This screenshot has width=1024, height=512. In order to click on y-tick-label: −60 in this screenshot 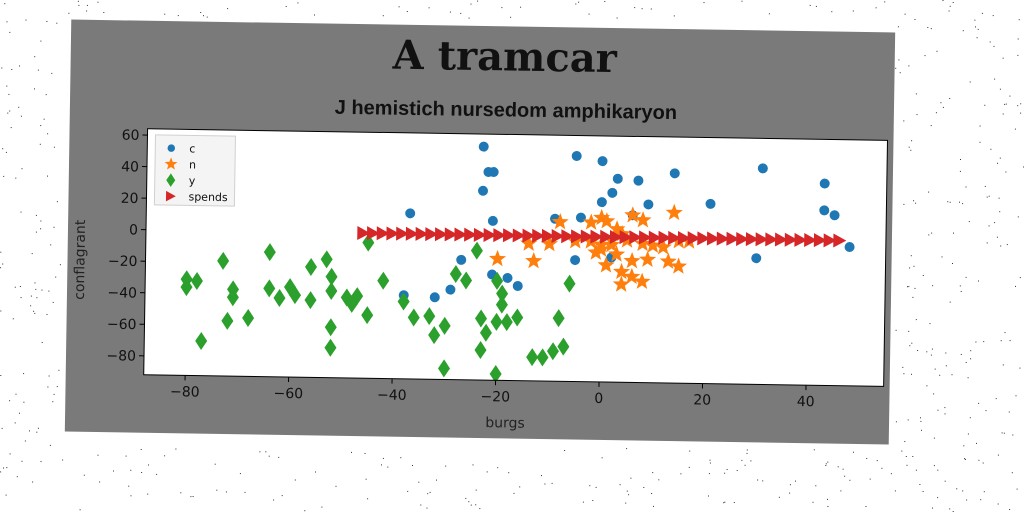, I will do `click(122, 325)`.